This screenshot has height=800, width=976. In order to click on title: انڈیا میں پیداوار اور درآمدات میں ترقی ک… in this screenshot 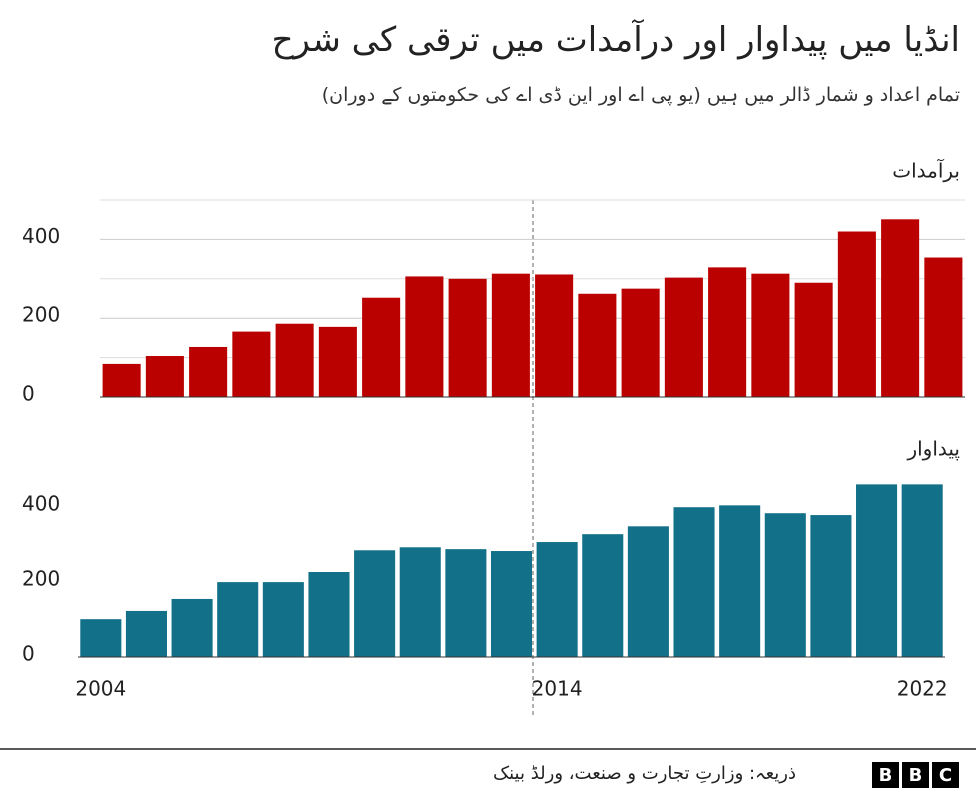, I will do `click(615, 40)`.